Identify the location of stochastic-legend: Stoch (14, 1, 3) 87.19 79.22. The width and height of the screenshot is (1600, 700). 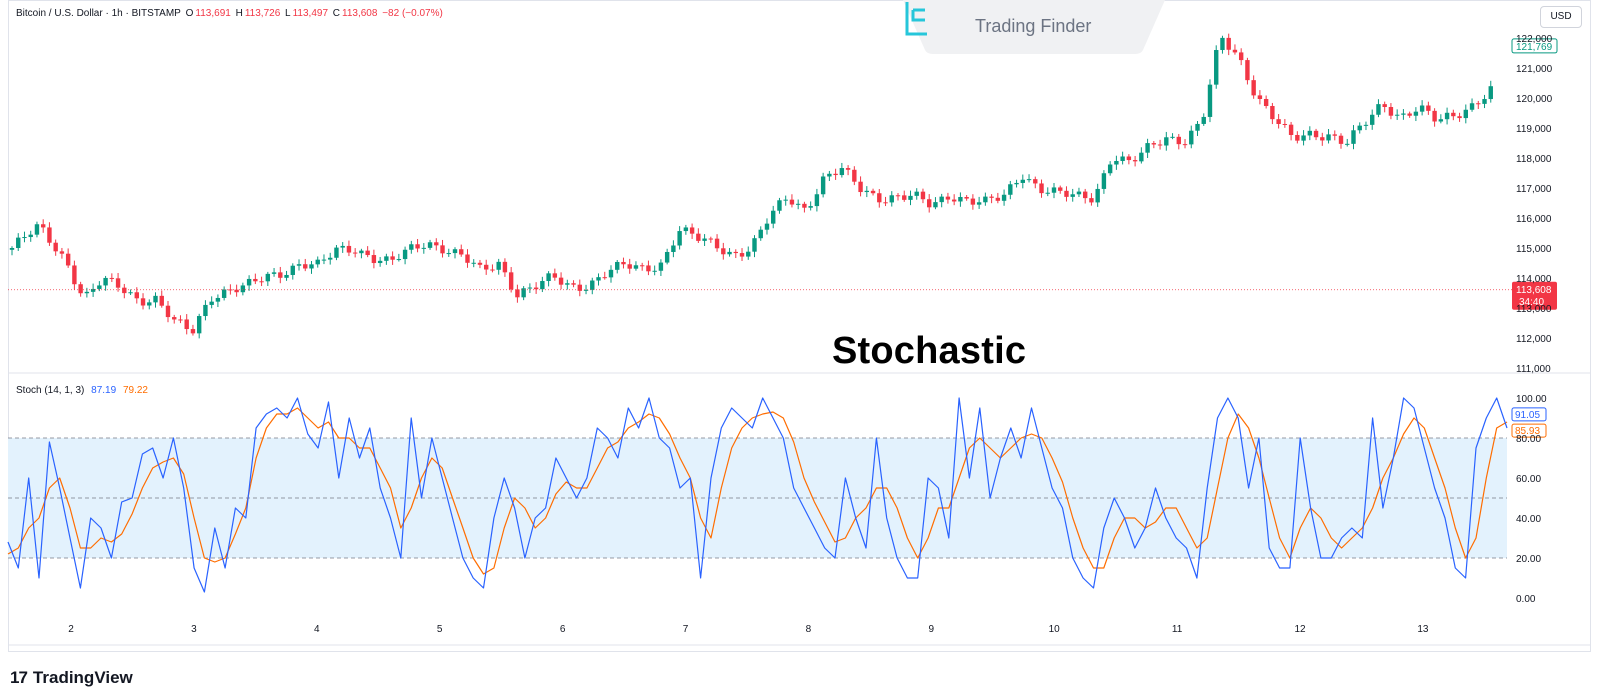
(82, 390).